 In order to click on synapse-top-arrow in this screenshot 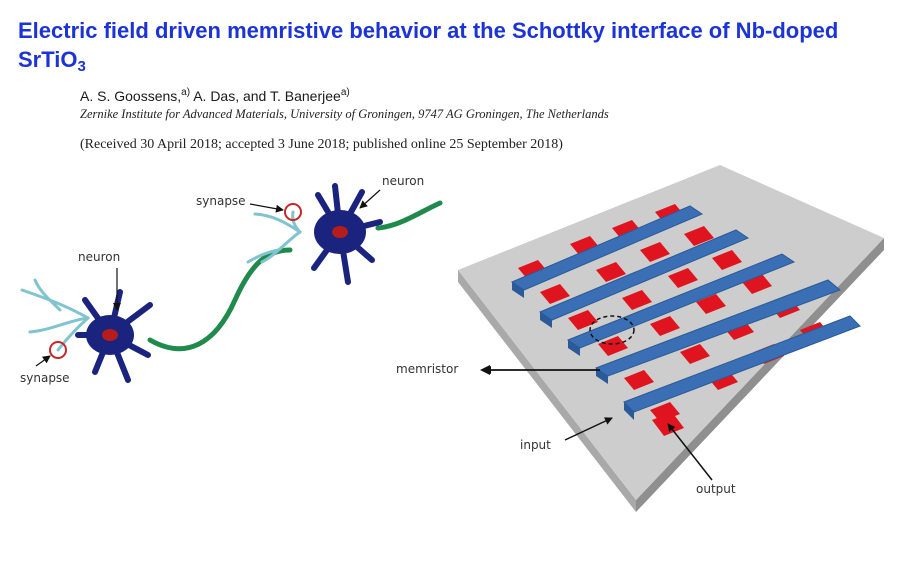, I will do `click(266, 208)`.